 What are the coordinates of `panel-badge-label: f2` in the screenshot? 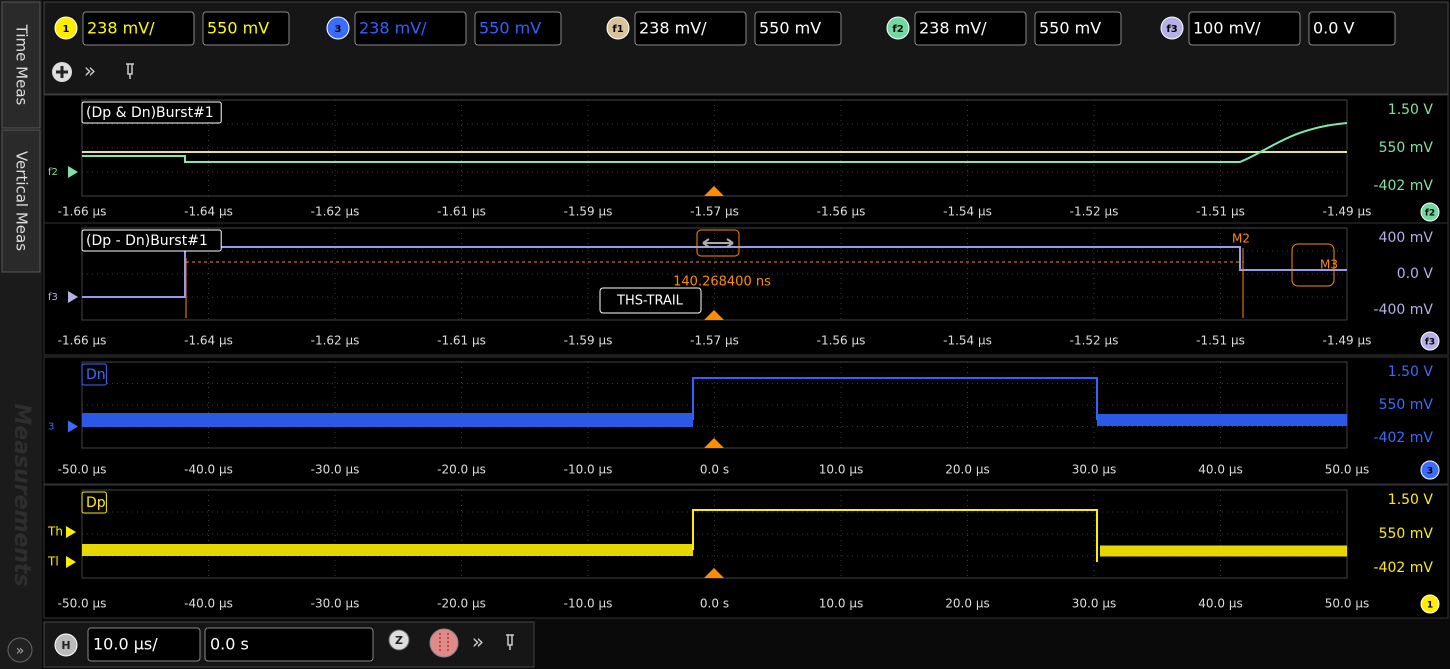 It's located at (1430, 214).